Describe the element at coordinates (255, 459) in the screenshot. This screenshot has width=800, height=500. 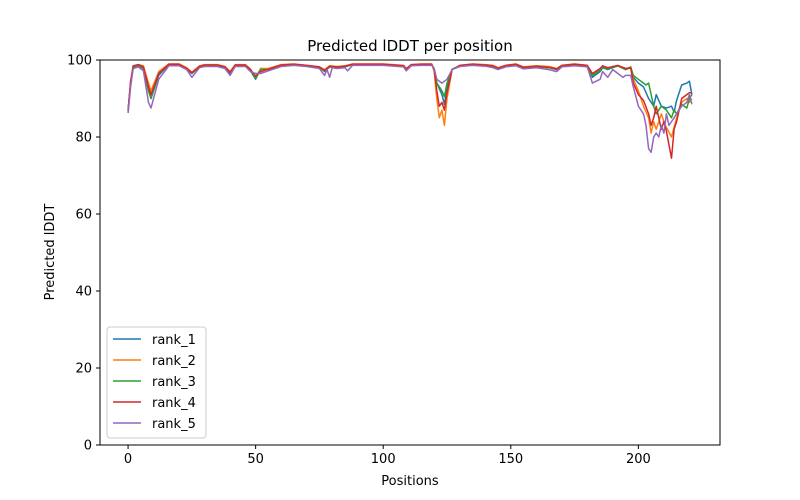
I see `x-tick-label: 50` at that location.